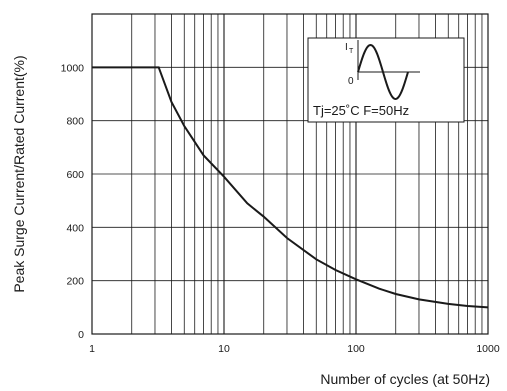 Image resolution: width=507 pixels, height=391 pixels. I want to click on inset-box: I T 0 Tj=25˚C F=50Hz, so click(386, 80).